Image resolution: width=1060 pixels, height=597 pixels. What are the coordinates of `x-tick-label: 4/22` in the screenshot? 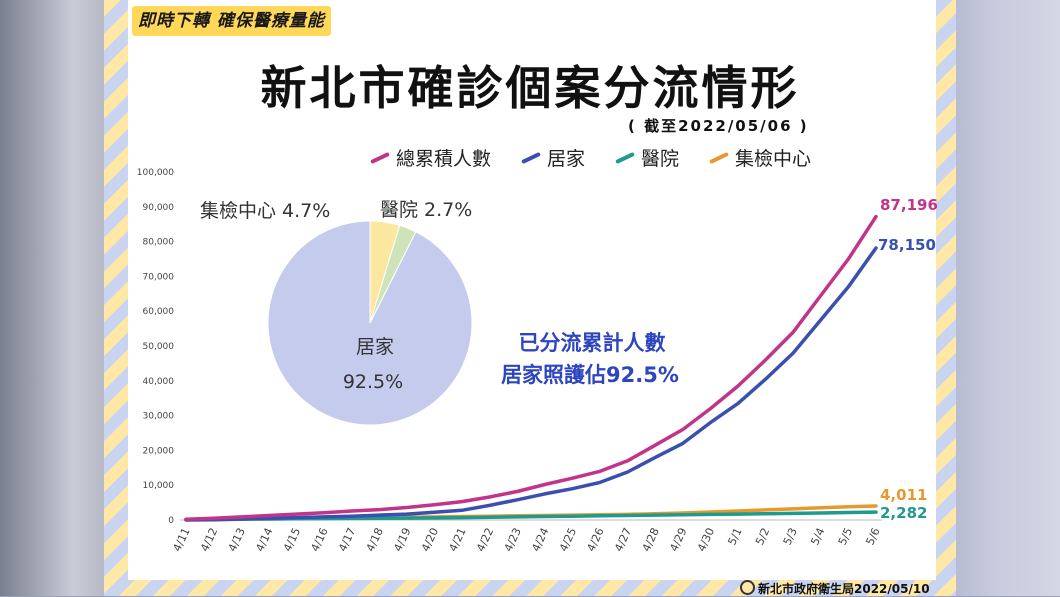 It's located at (485, 540).